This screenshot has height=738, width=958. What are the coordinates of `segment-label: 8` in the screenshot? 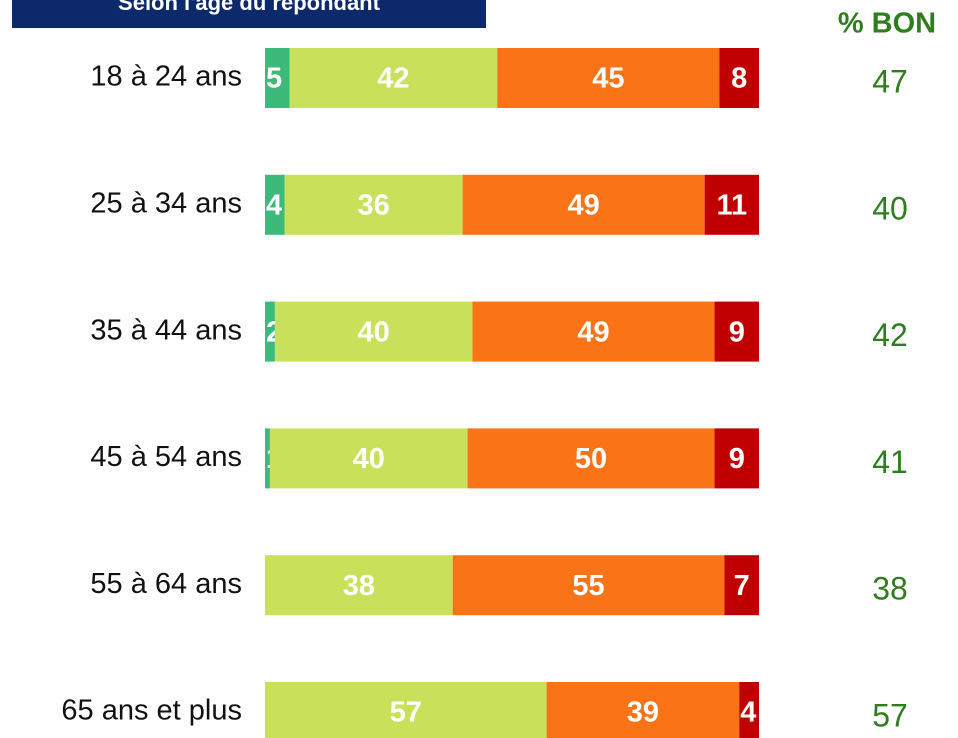 It's located at (739, 79).